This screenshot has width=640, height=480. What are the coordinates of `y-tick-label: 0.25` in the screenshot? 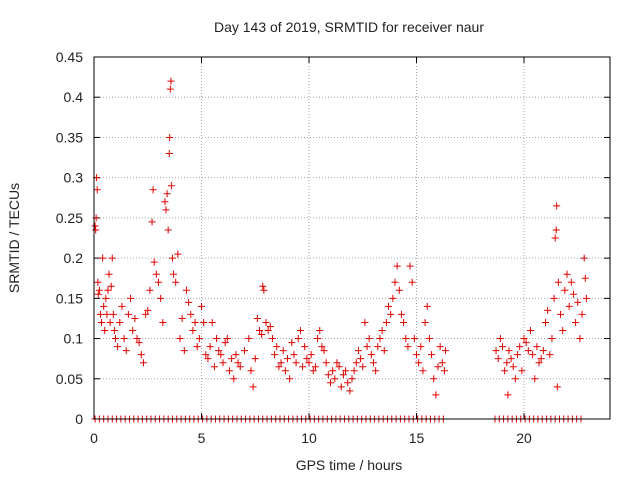 It's located at (69, 218).